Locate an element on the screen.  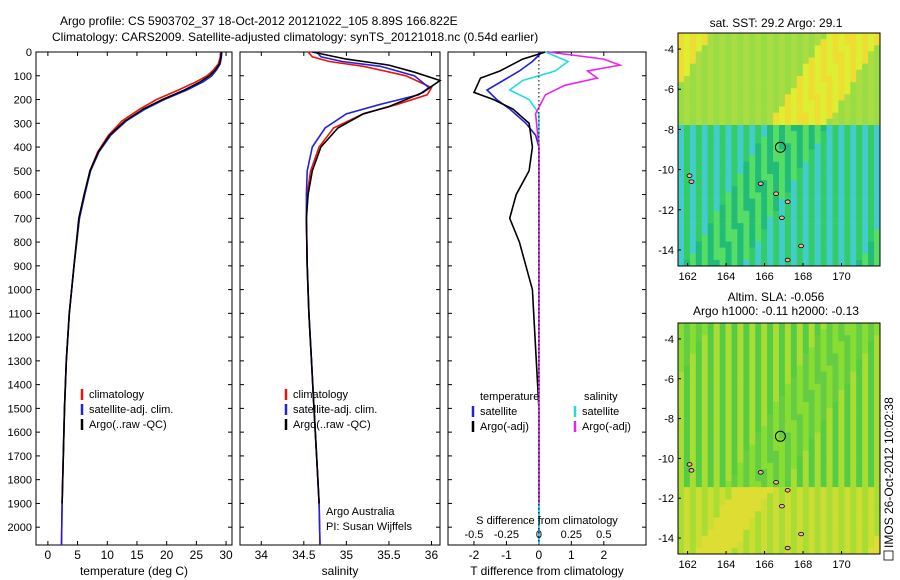
y-tick-label: 1000 is located at coordinates (20, 291).